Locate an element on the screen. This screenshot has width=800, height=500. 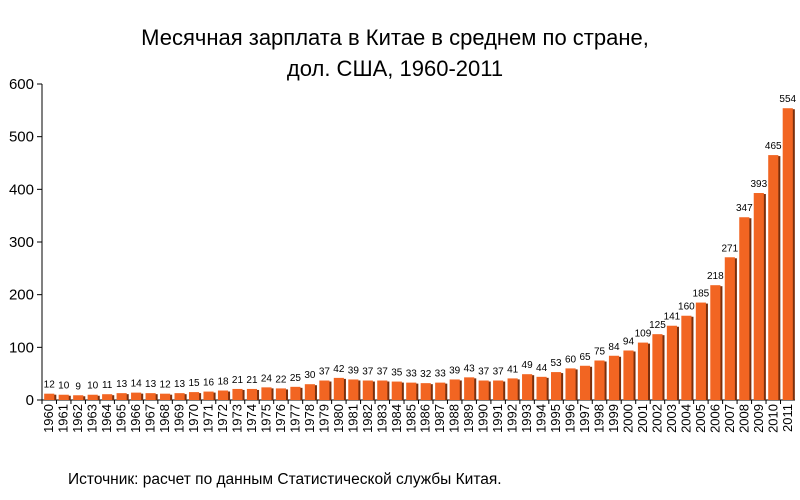
data-label: 9 is located at coordinates (78, 386).